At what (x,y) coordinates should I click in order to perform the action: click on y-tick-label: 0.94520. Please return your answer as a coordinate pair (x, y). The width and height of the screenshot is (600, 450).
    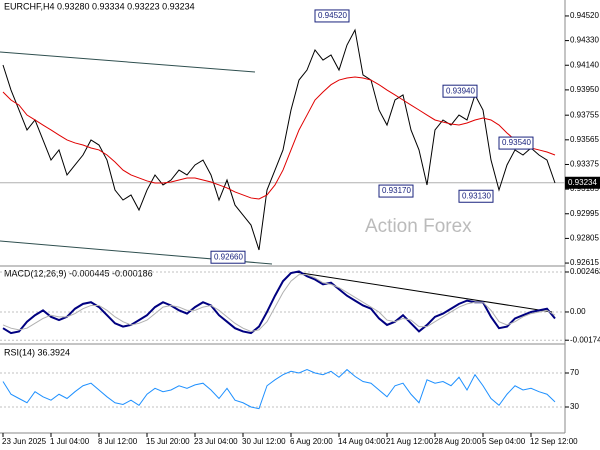
    Looking at the image, I should click on (584, 15).